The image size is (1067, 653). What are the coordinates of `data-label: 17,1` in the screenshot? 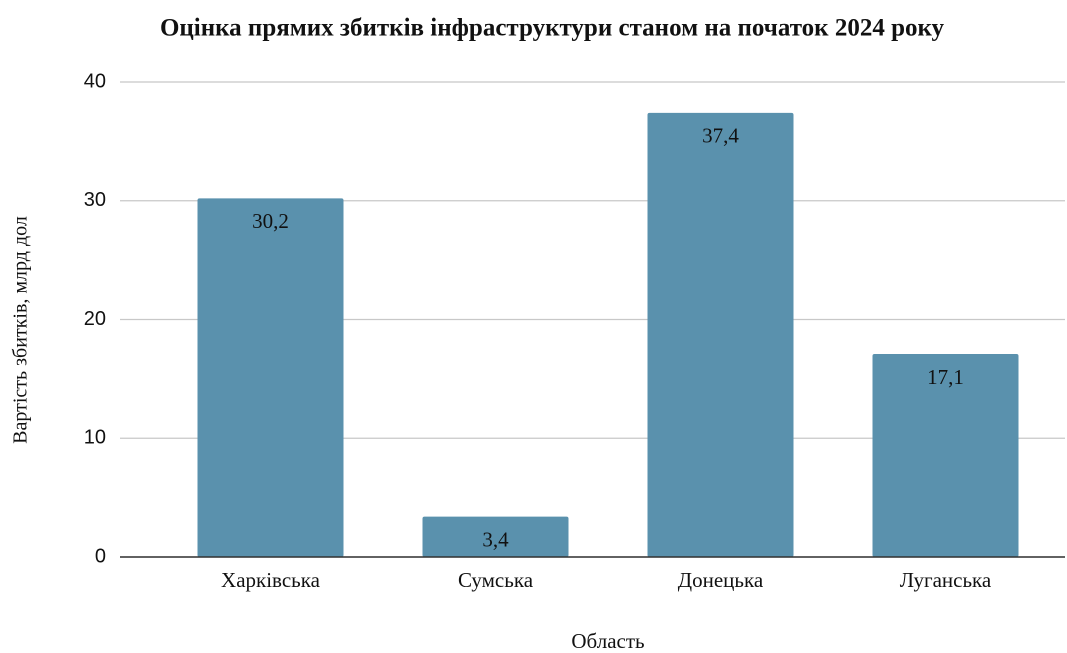 It's located at (945, 377).